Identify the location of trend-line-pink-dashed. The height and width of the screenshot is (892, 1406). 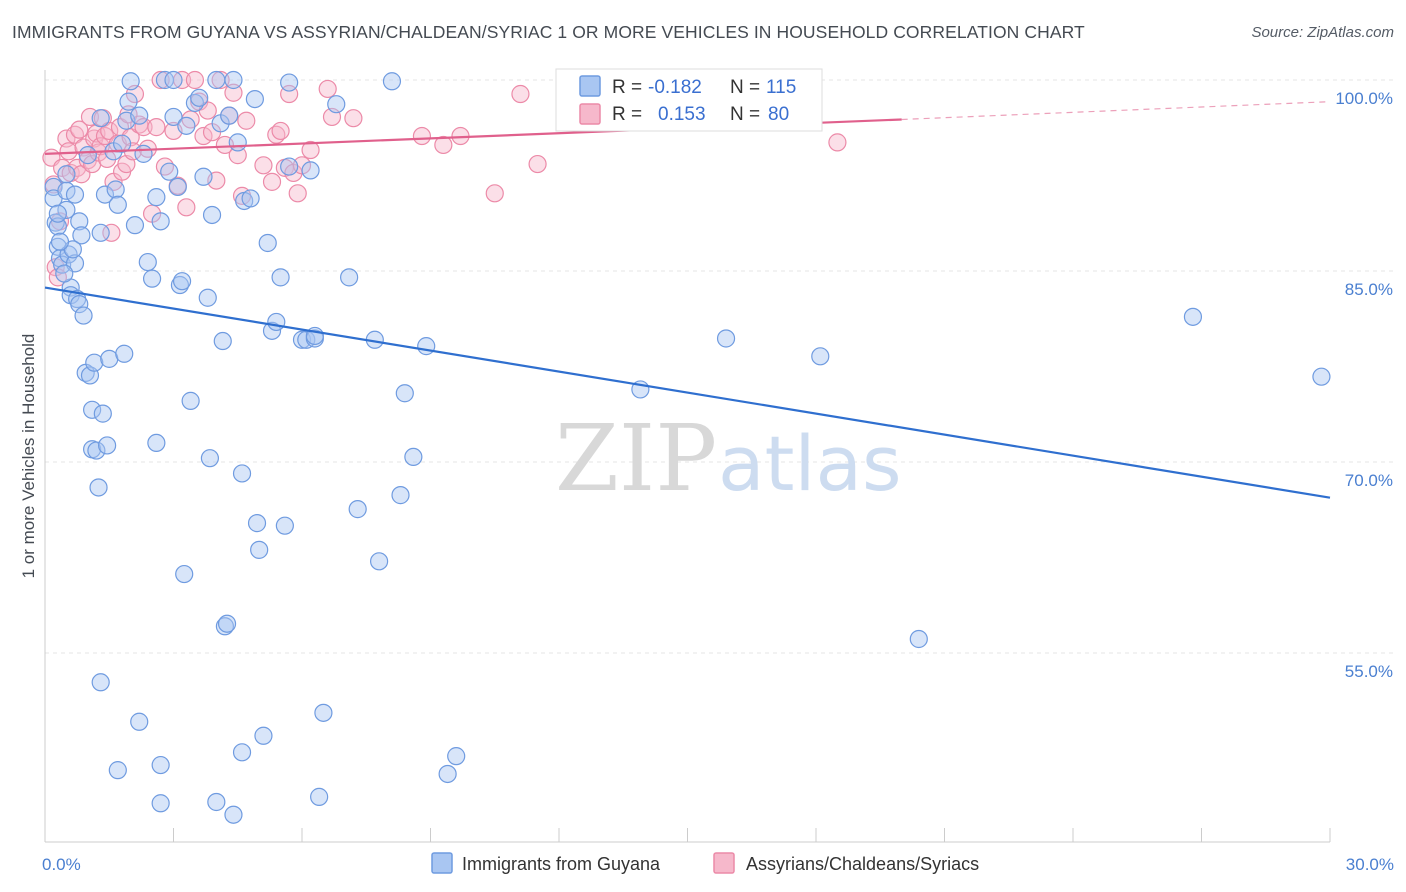
(1116, 111).